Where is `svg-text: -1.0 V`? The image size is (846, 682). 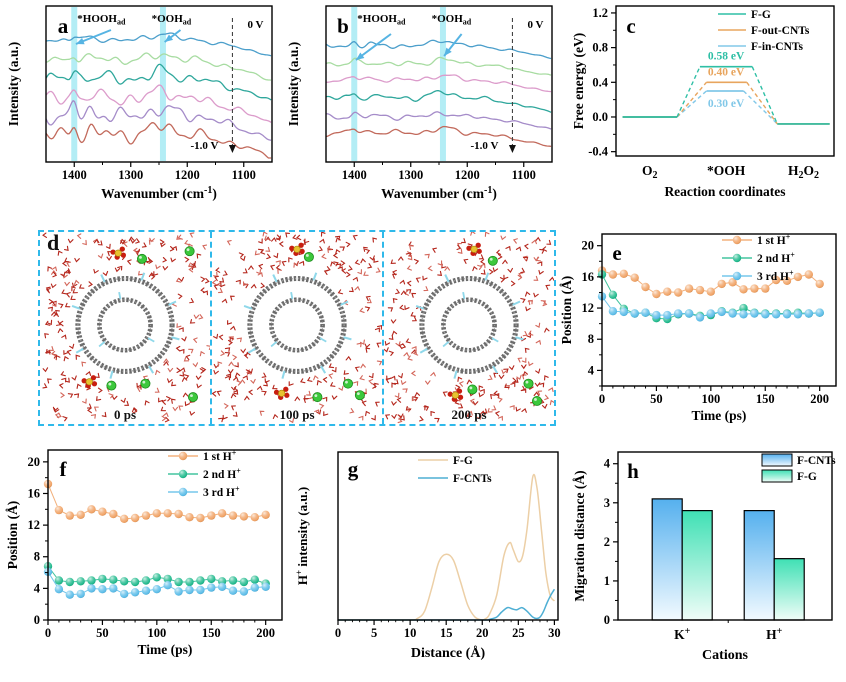
svg-text: -1.0 V is located at coordinates (204, 146).